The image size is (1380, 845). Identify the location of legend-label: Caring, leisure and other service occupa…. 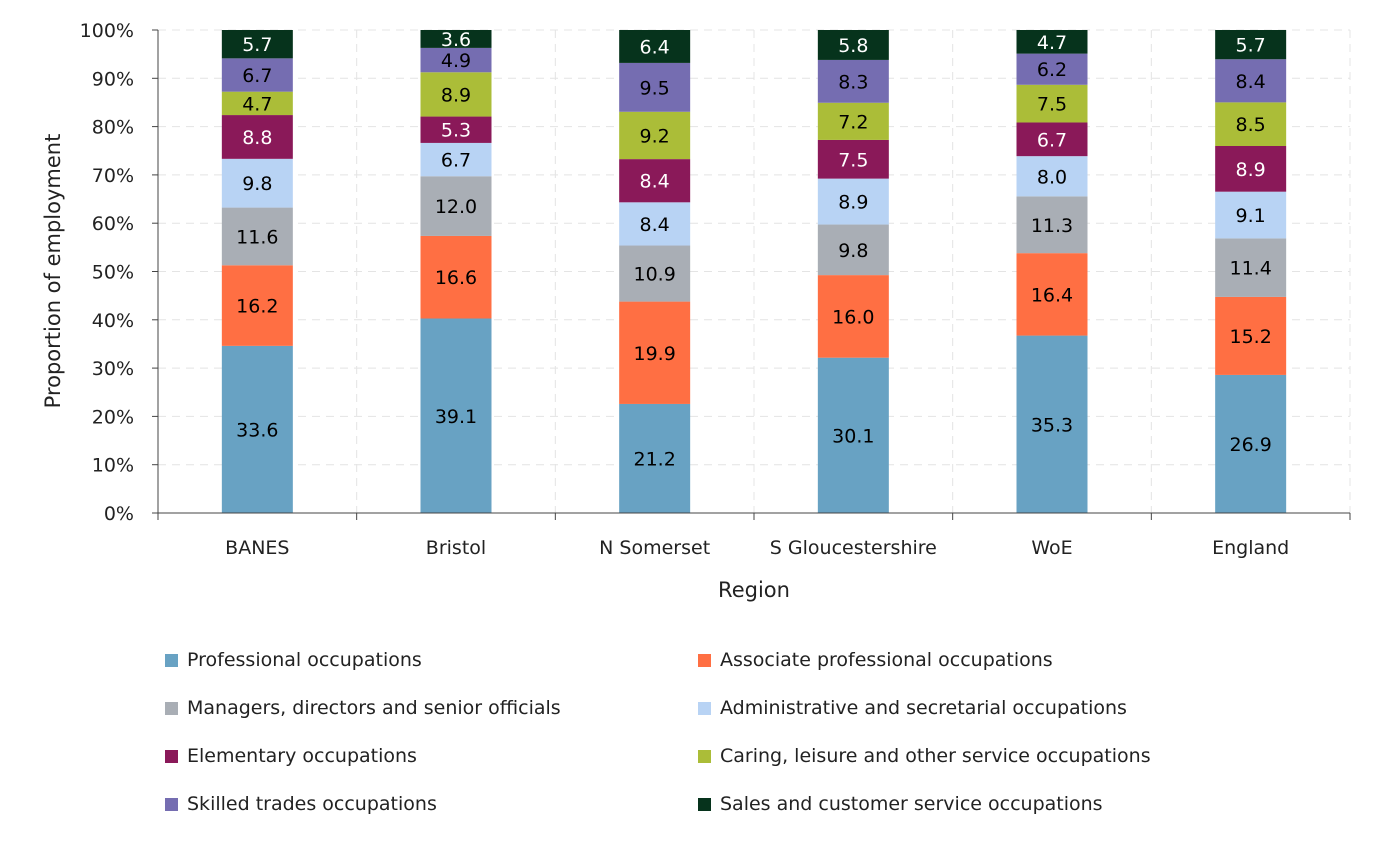
(935, 756).